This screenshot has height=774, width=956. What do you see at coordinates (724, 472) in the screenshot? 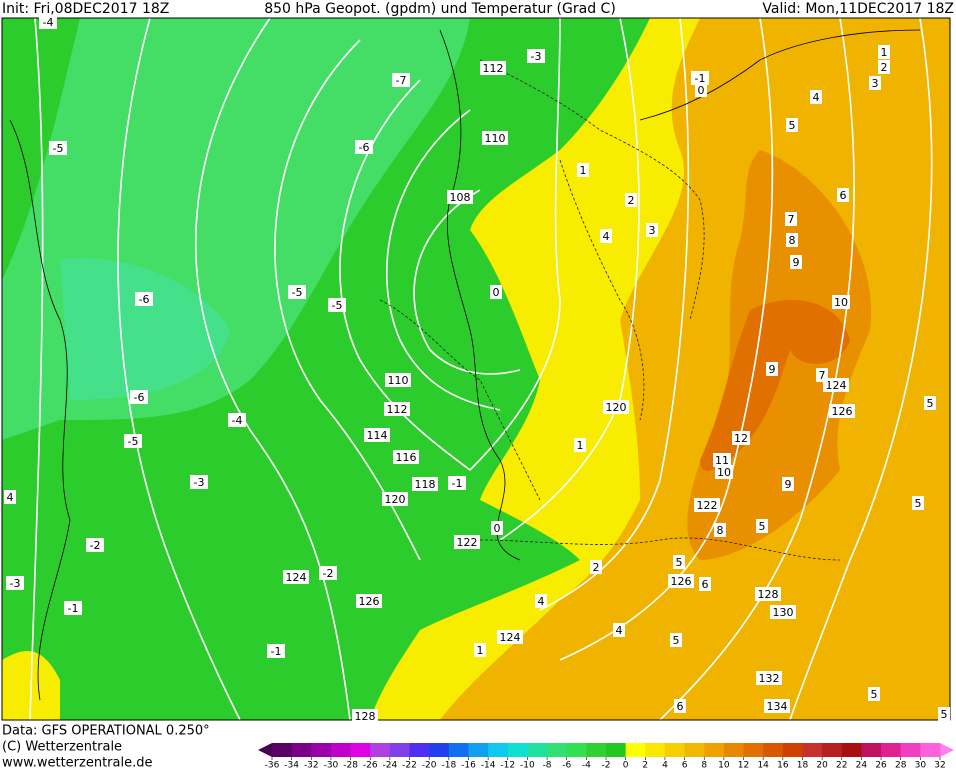
I see `temperature-label: 10` at bounding box center [724, 472].